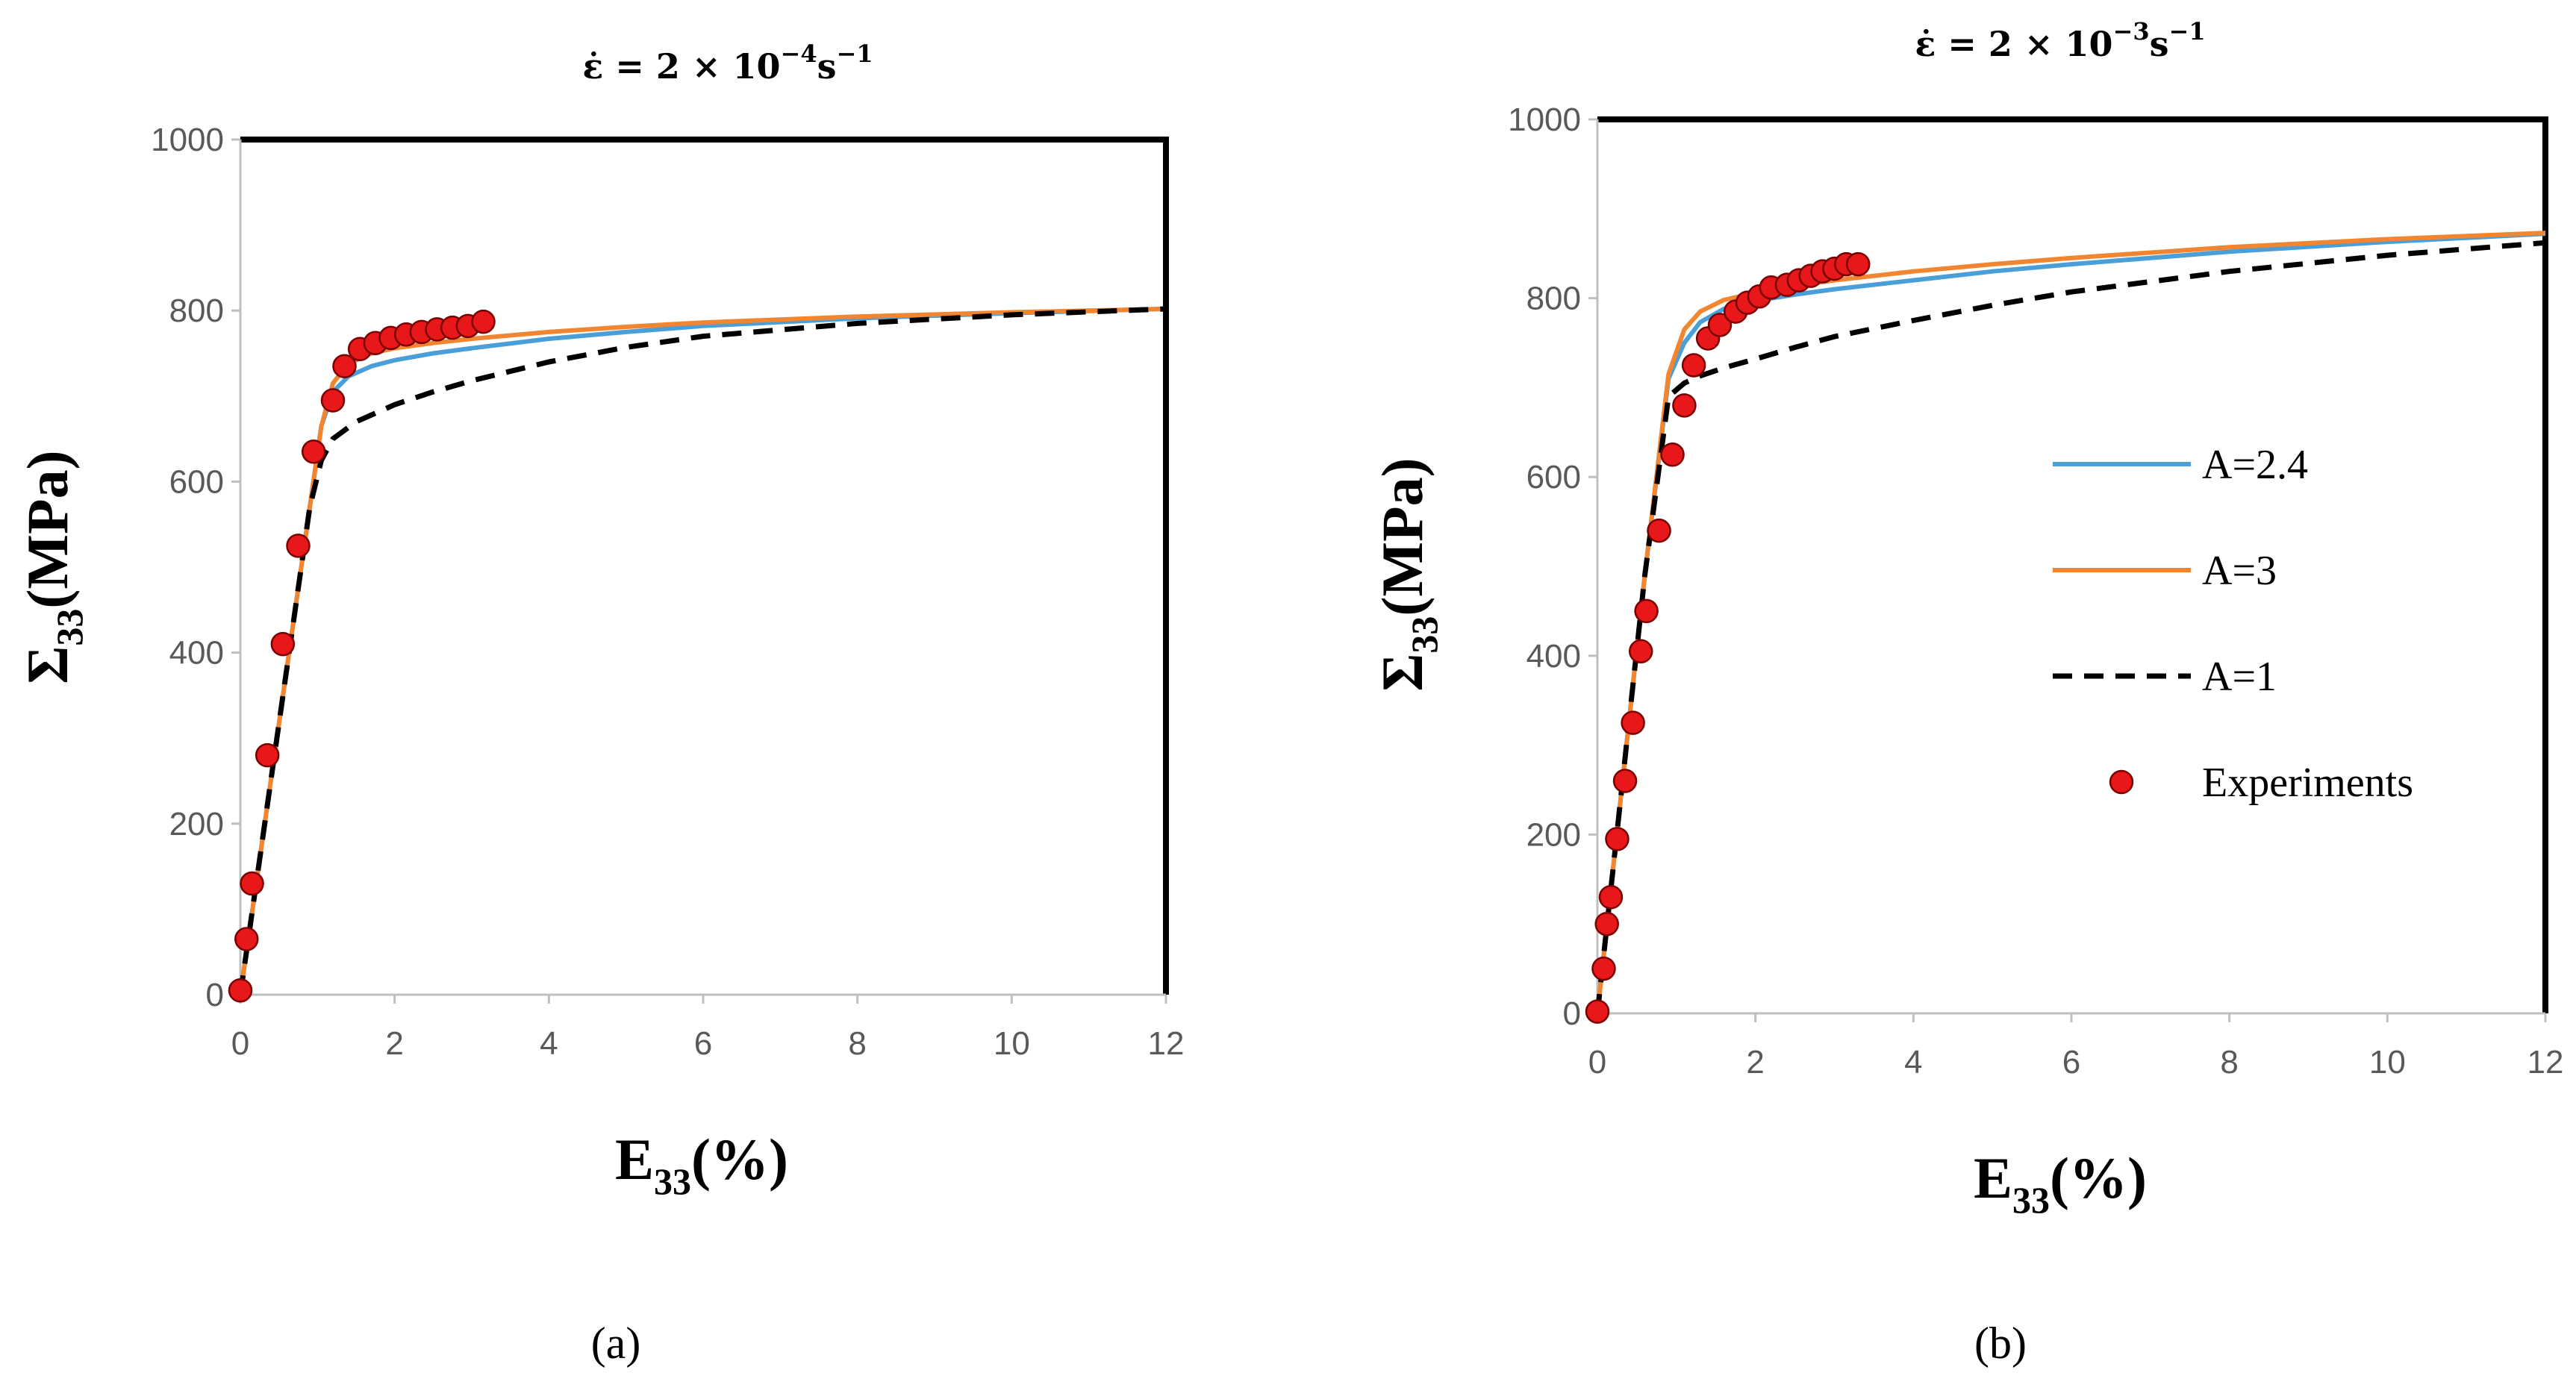  What do you see at coordinates (2121, 782) in the screenshot?
I see `legend-marker-experiments` at bounding box center [2121, 782].